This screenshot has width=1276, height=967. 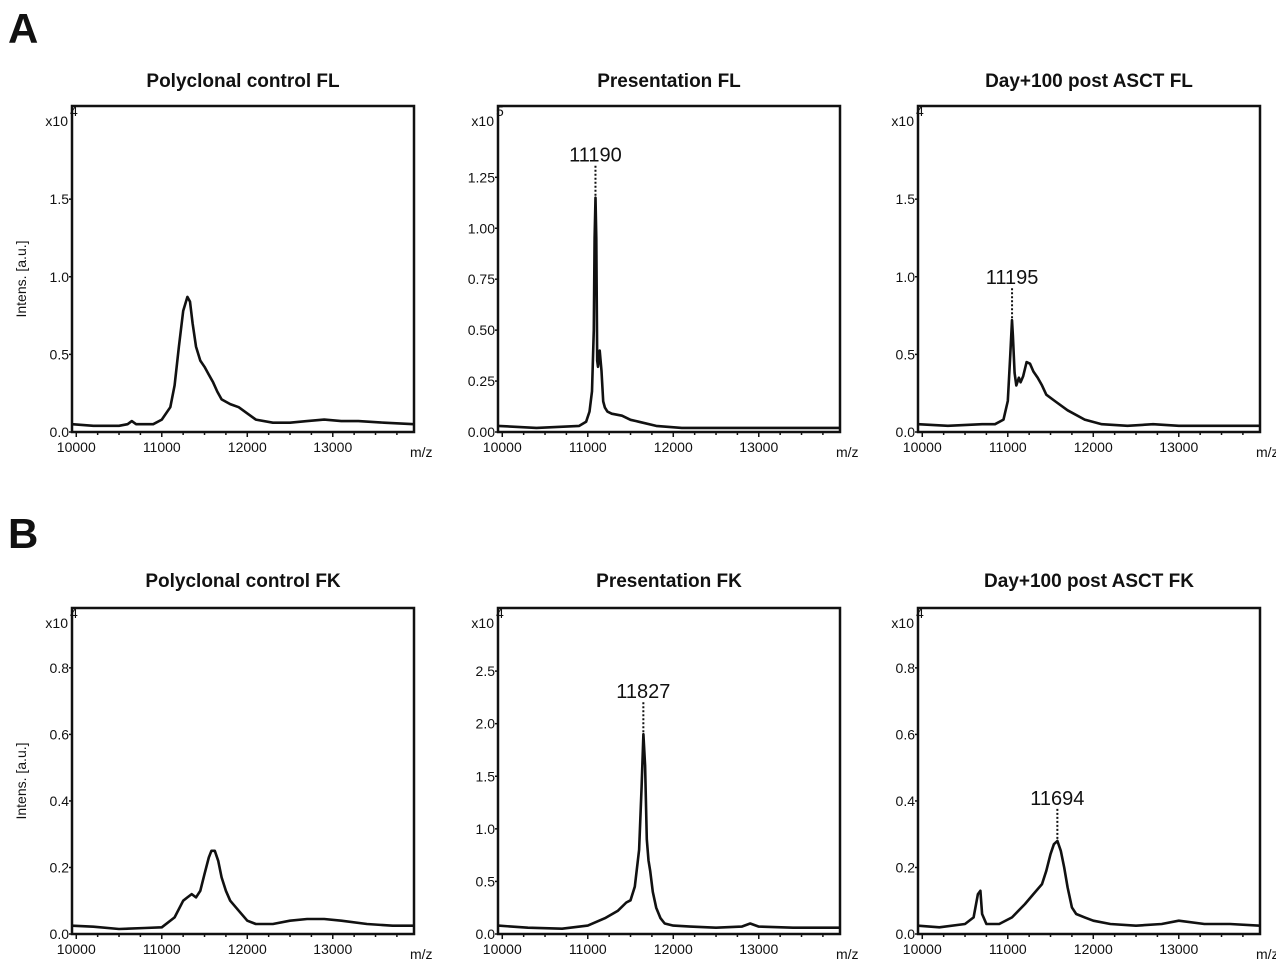 I want to click on chart-title: Day+100 post ASCT FL, so click(x=1089, y=81).